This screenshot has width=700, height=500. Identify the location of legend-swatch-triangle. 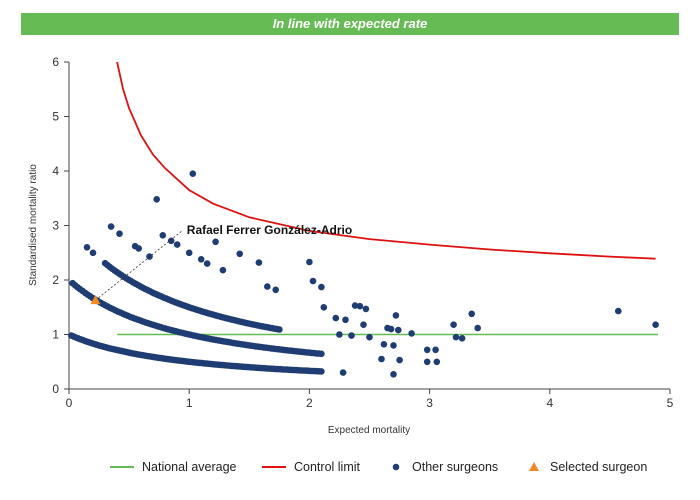
(534, 466).